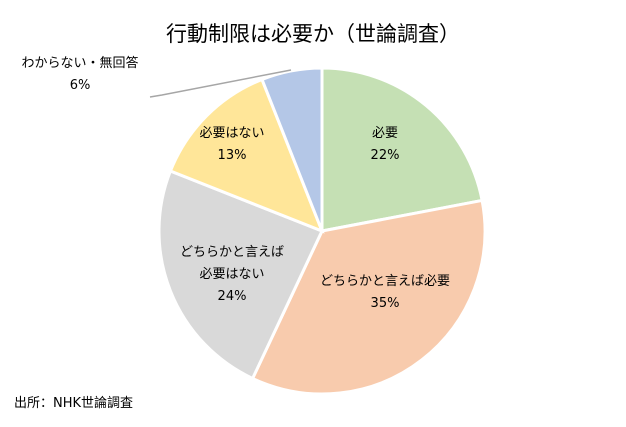 This screenshot has width=626, height=427. What do you see at coordinates (232, 252) in the screenshot?
I see `slice-category-label: どちらかと言えば` at bounding box center [232, 252].